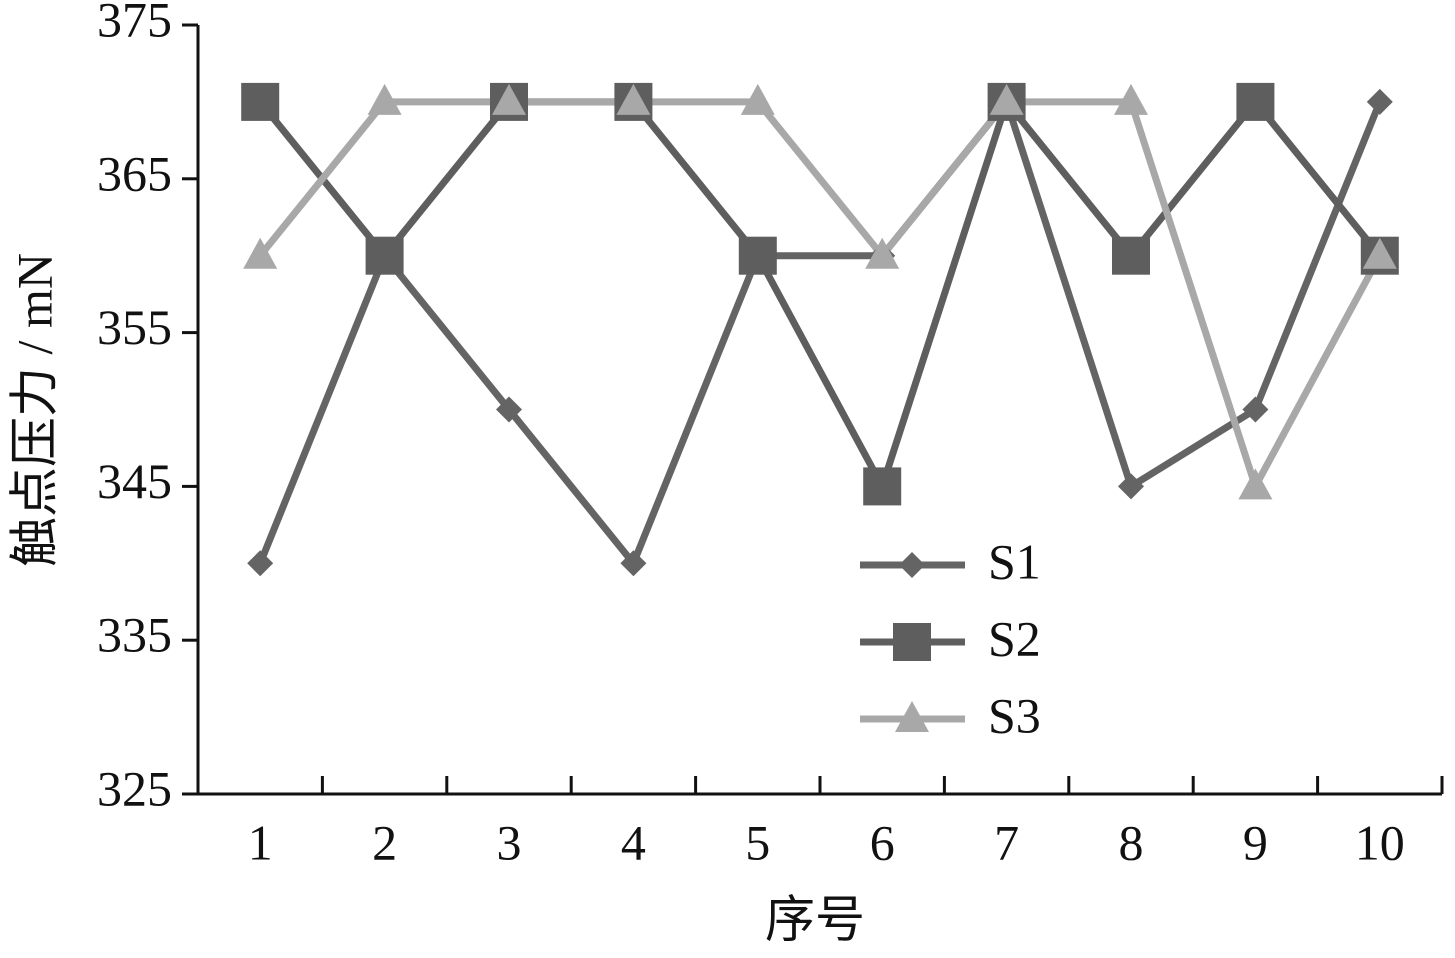 This screenshot has height=958, width=1455. Describe the element at coordinates (384, 842) in the screenshot. I see `x-tick-label: 2` at that location.